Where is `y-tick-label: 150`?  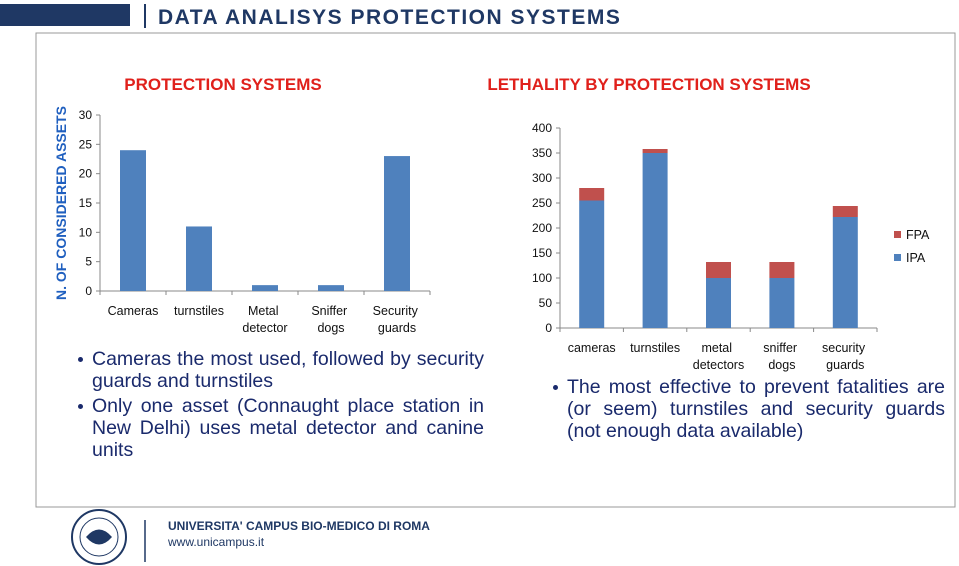 y-tick-label: 150 is located at coordinates (542, 253).